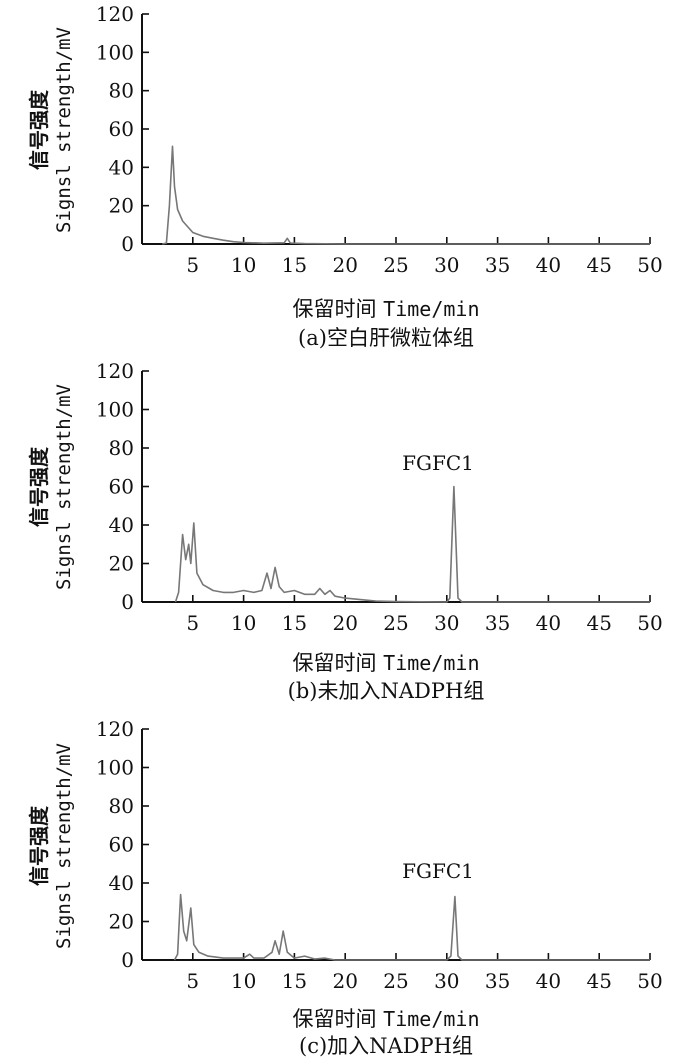  Describe the element at coordinates (386, 1046) in the screenshot. I see `panel-caption: (c)加入NADPH组` at that location.